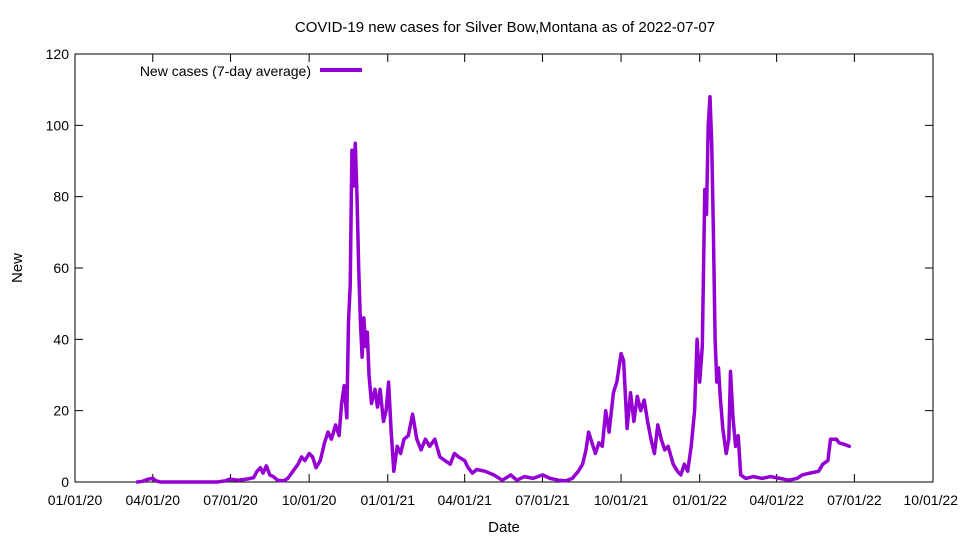 This screenshot has width=960, height=540. What do you see at coordinates (388, 500) in the screenshot?
I see `x-tick-label: 01/01/21` at bounding box center [388, 500].